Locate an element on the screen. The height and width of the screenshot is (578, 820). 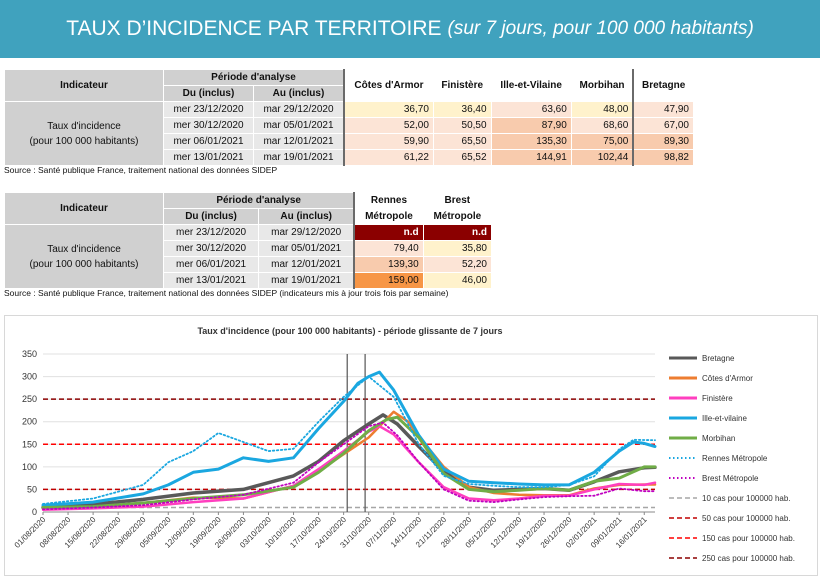
col-header: Ille-et-Vilaine is located at coordinates (531, 85).